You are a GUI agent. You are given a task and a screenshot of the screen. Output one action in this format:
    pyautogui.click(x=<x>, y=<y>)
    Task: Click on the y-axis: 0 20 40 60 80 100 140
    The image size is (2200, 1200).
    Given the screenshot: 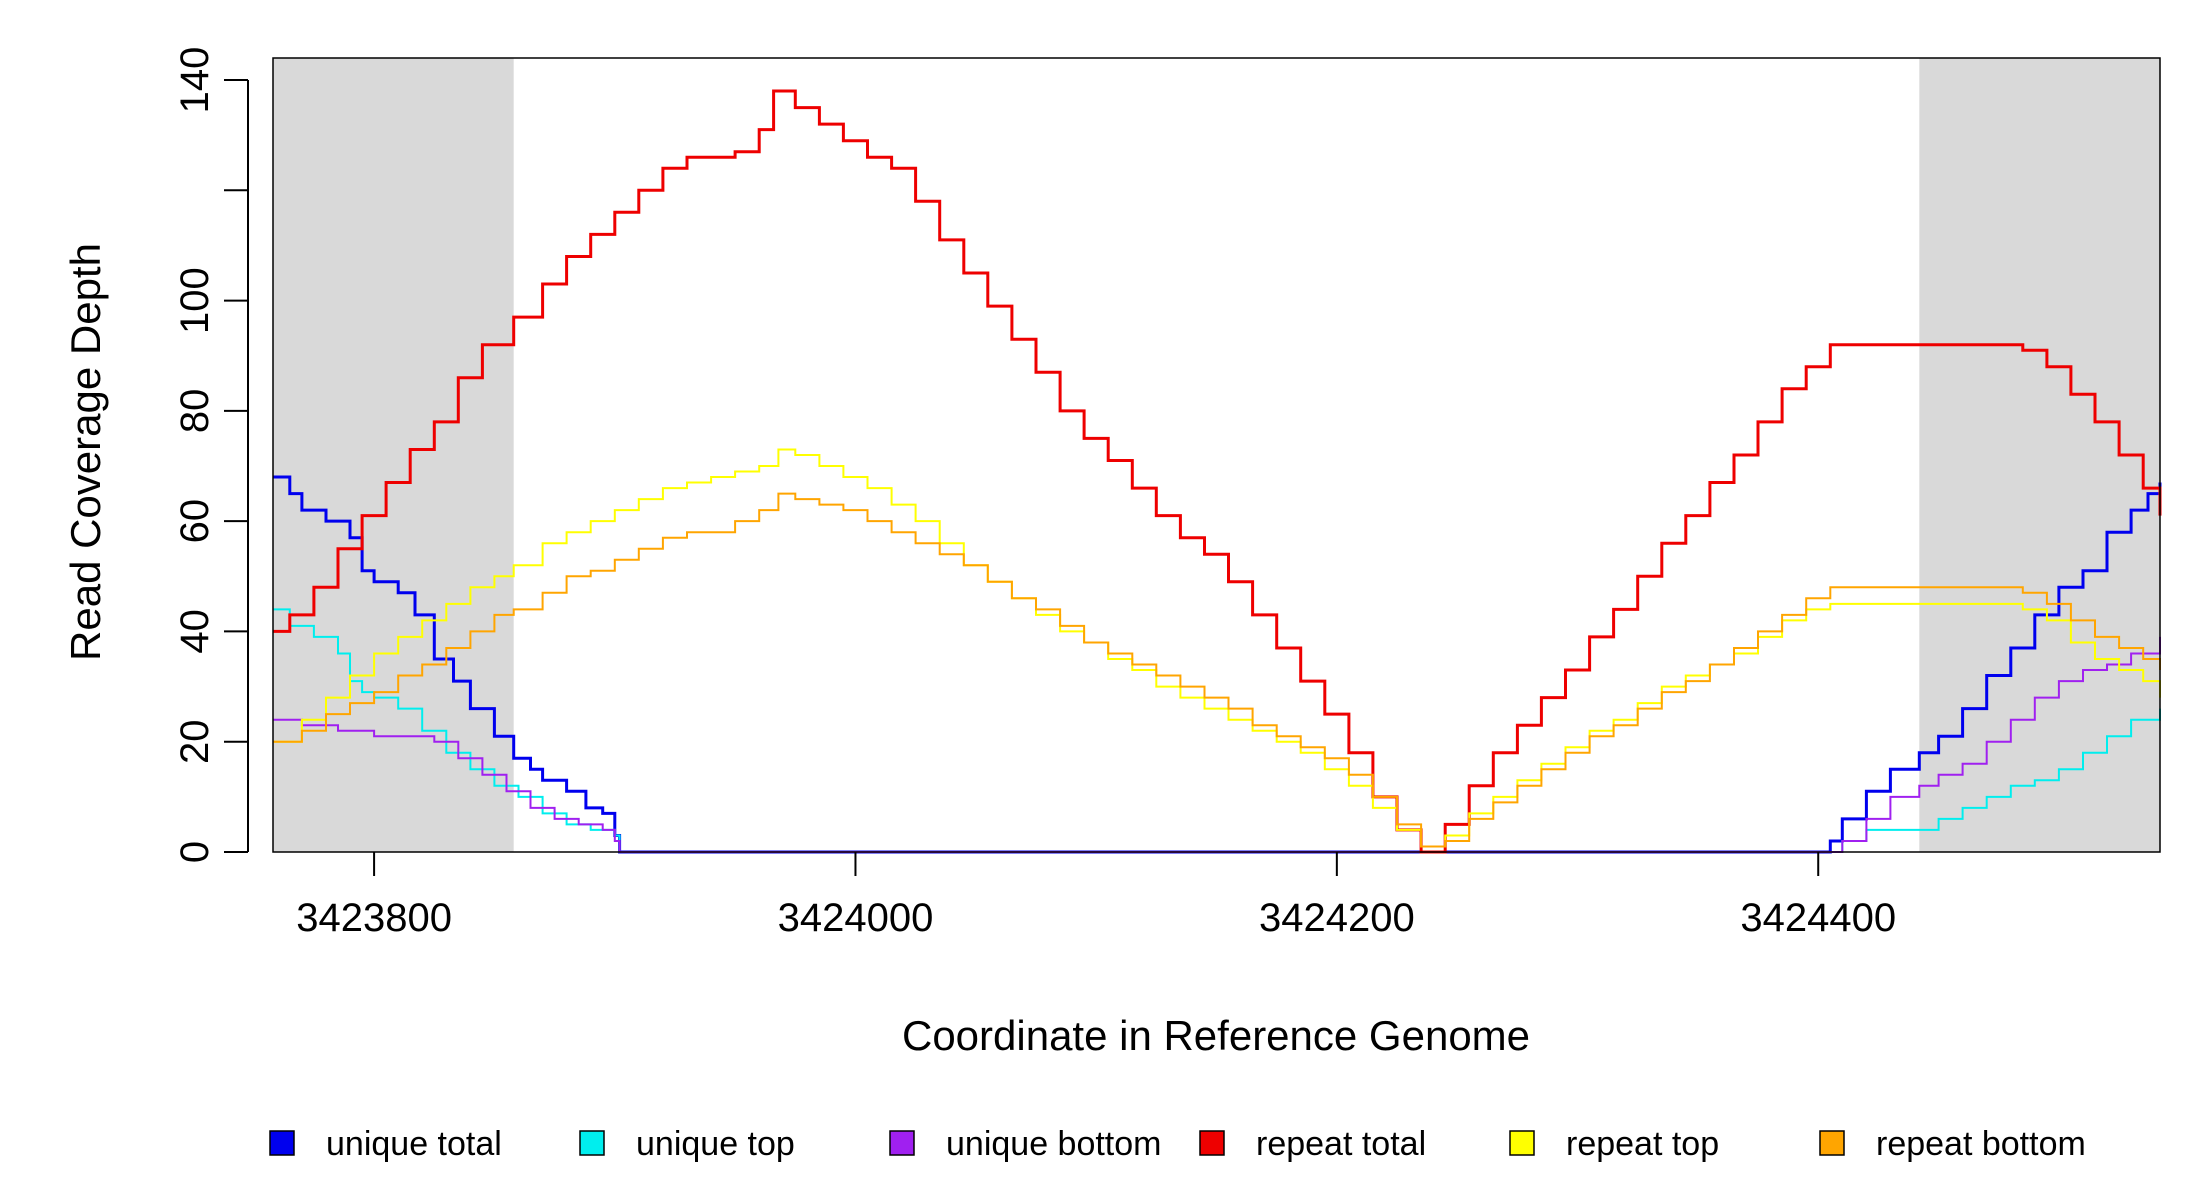 What is the action you would take?
    pyautogui.click(x=211, y=455)
    